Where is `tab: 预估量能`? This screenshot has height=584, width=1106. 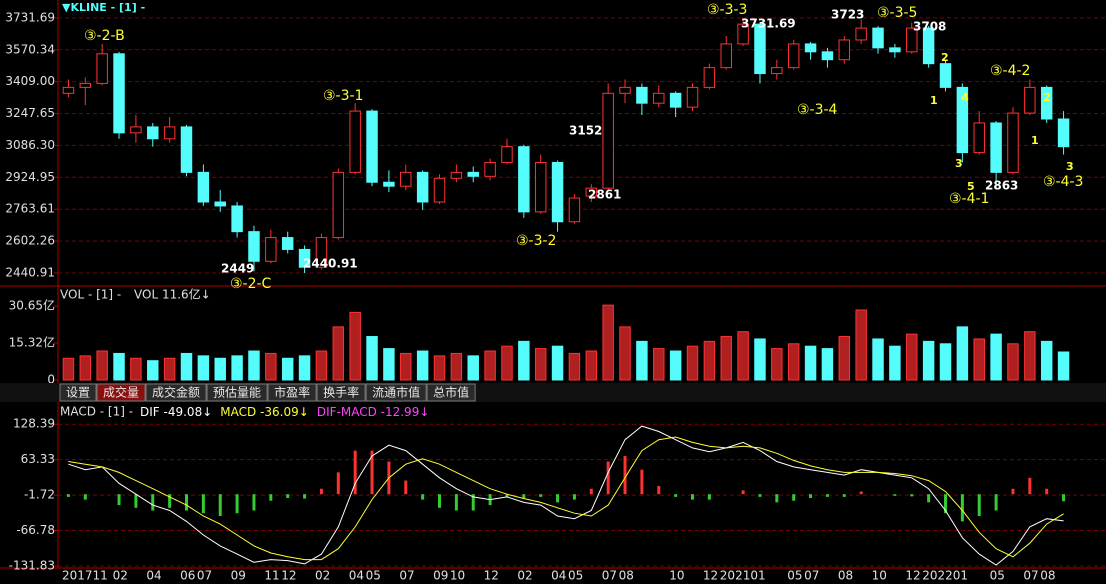 tab: 预估量能 is located at coordinates (237, 392).